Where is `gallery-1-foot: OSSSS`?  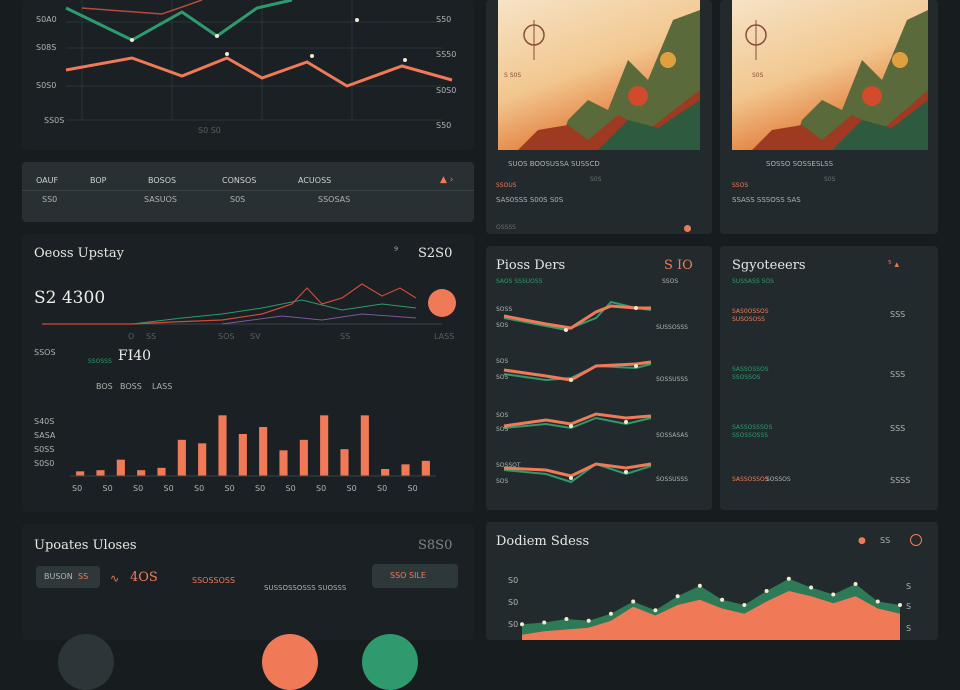
gallery-1-foot: OSSSS is located at coordinates (506, 227).